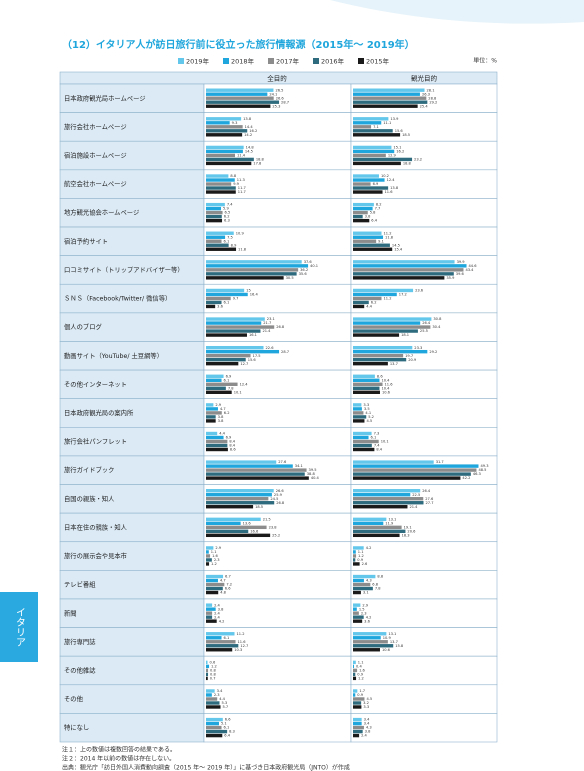  What do you see at coordinates (405, 335) in the screenshot?
I see `value-label: 18.1` at bounding box center [405, 335].